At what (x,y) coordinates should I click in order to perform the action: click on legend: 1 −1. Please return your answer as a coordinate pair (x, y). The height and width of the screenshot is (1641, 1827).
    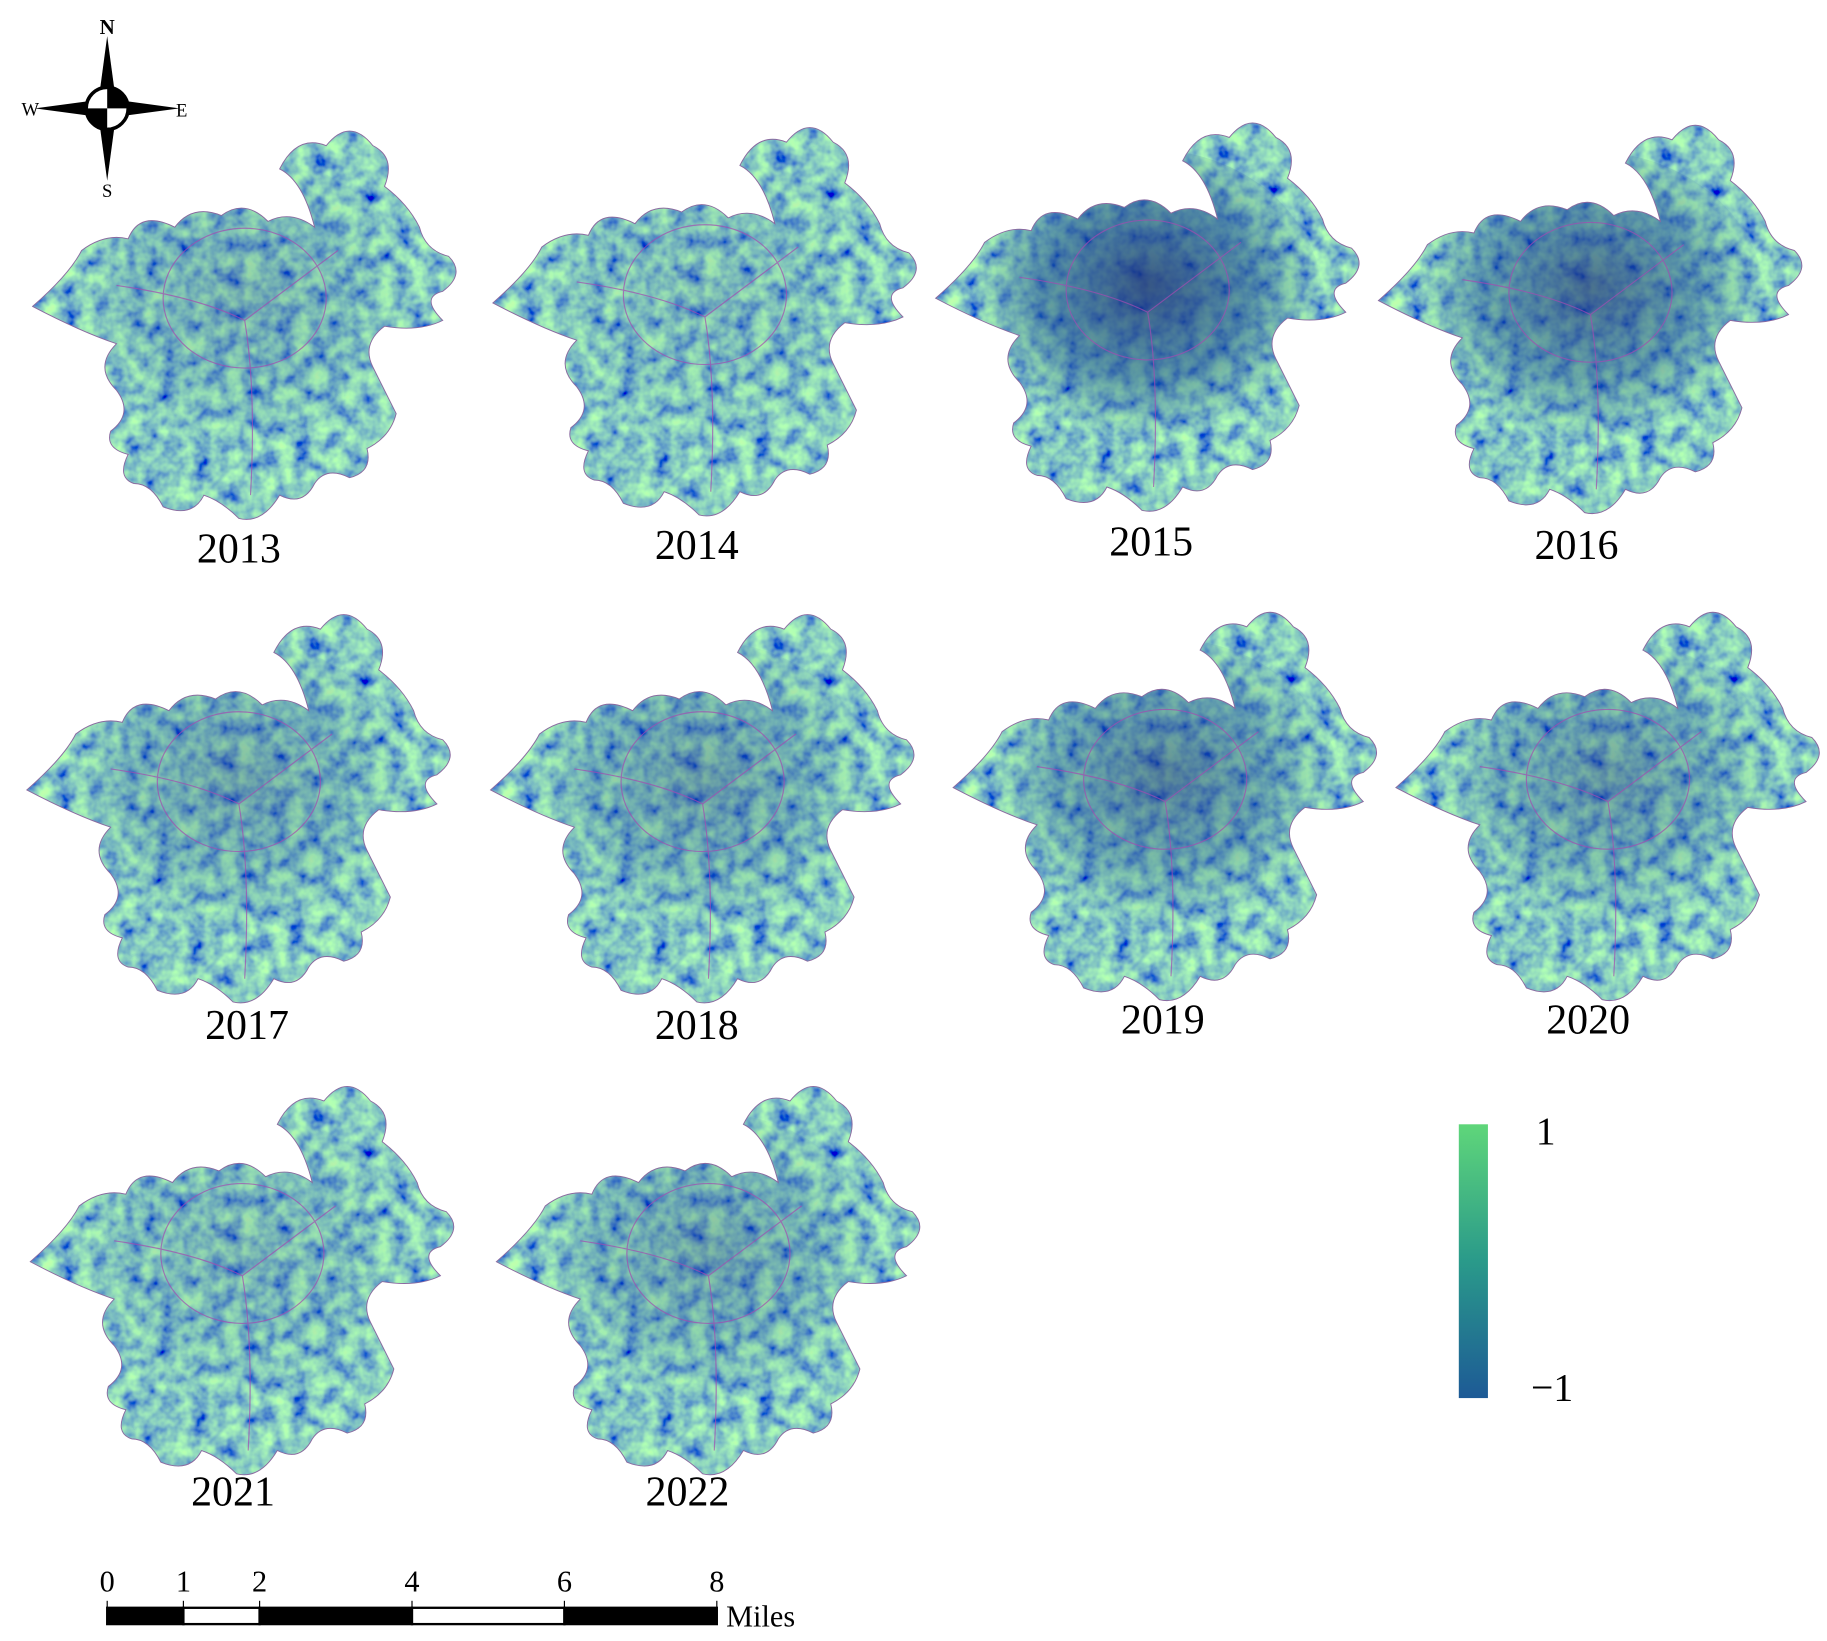
    Looking at the image, I should click on (1515, 1259).